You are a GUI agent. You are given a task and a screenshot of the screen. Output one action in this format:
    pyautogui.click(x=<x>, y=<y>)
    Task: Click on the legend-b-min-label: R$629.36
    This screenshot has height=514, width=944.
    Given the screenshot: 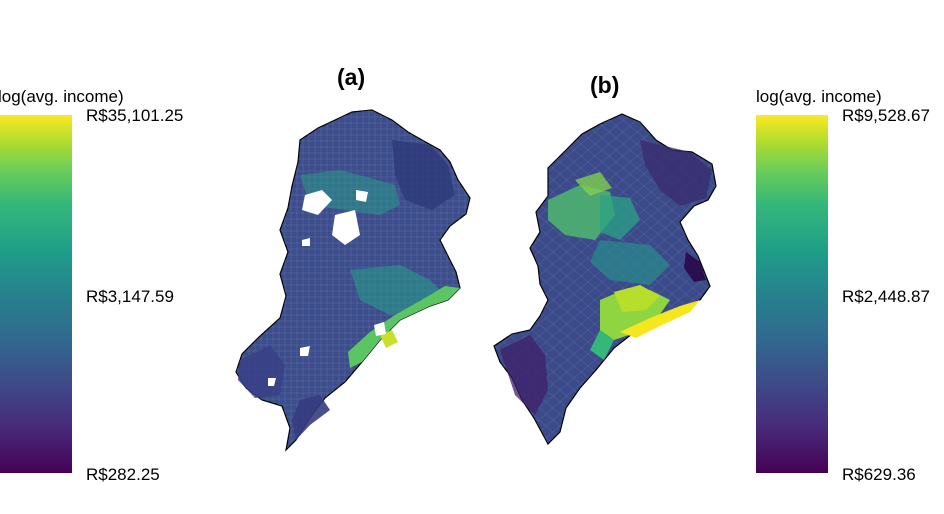 What is the action you would take?
    pyautogui.click(x=879, y=474)
    